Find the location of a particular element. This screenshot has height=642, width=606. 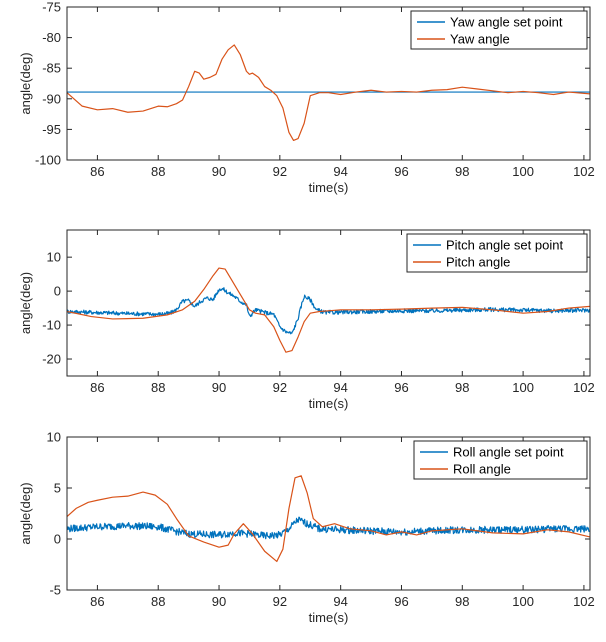

yaw-y-tick-label: -90 is located at coordinates (51, 98).